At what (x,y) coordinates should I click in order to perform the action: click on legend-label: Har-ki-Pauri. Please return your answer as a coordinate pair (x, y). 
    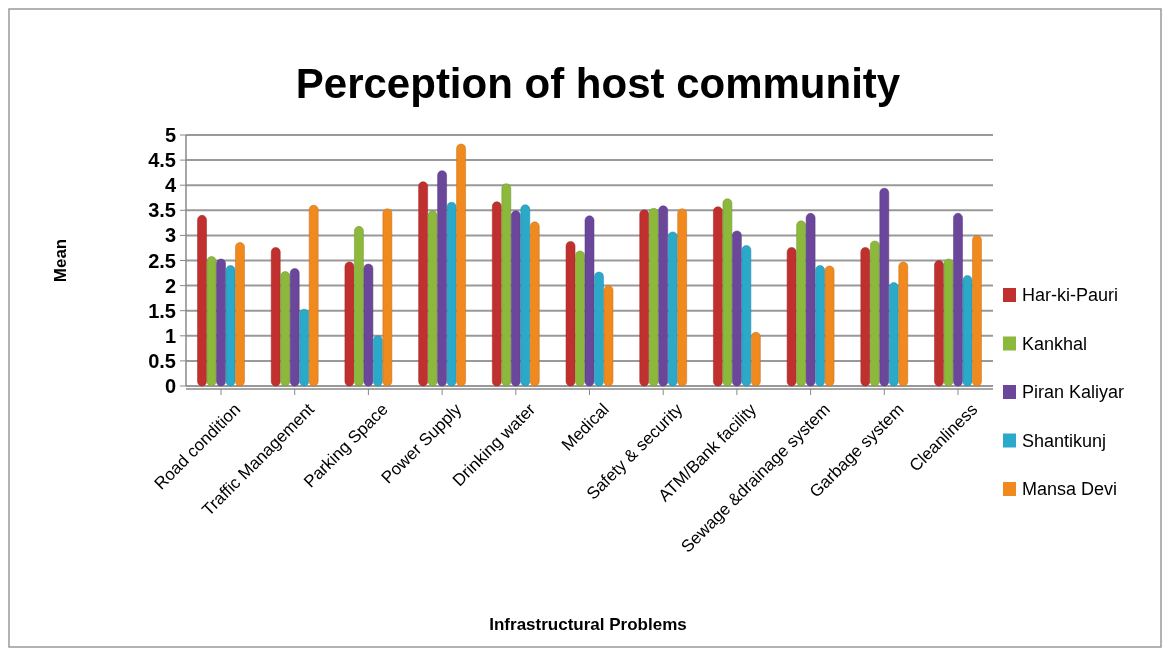
    Looking at the image, I should click on (1070, 295).